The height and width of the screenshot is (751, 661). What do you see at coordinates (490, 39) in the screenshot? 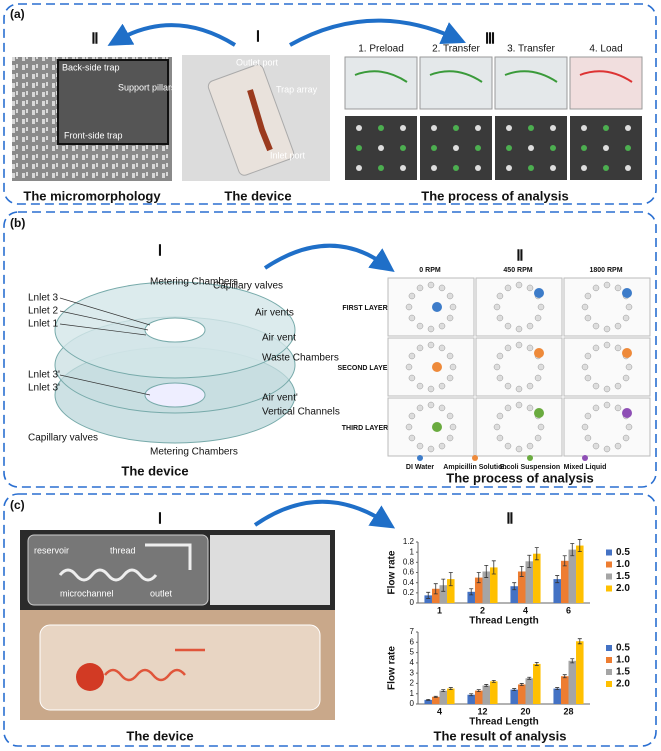
I see `roman-label: Ⅲ` at bounding box center [490, 39].